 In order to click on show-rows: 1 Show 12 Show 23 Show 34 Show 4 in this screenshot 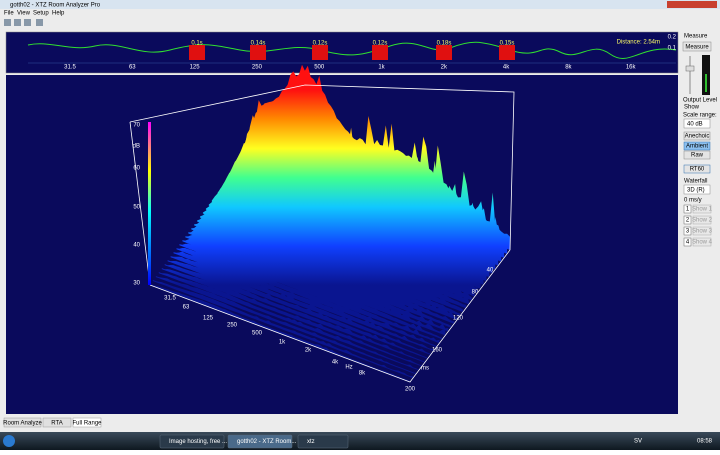, I will do `click(698, 225)`.